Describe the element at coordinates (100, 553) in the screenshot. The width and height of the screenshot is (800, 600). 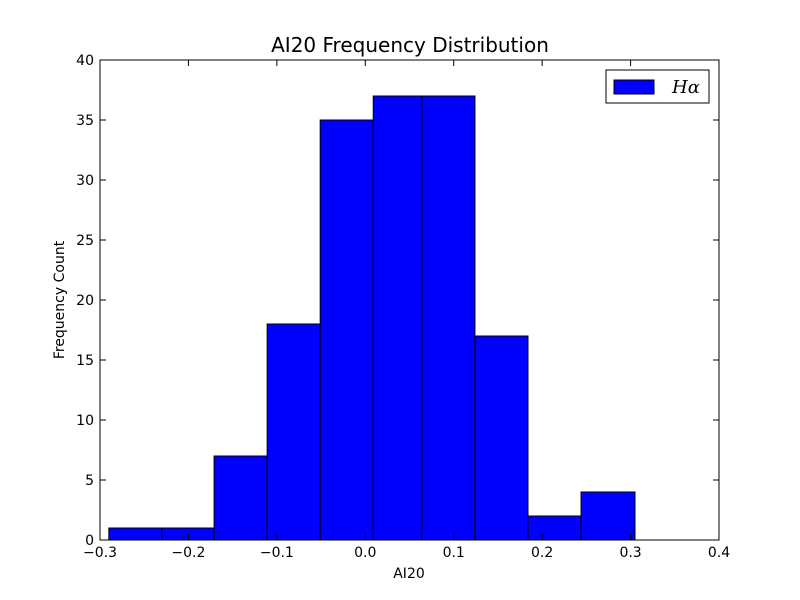
I see `x-tick-label-0: −0.3` at that location.